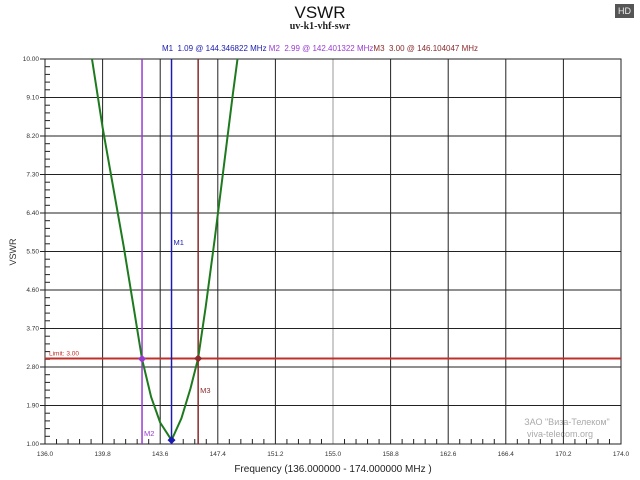 Image resolution: width=640 pixels, height=480 pixels. I want to click on x-tick-label: 155.0, so click(333, 454).